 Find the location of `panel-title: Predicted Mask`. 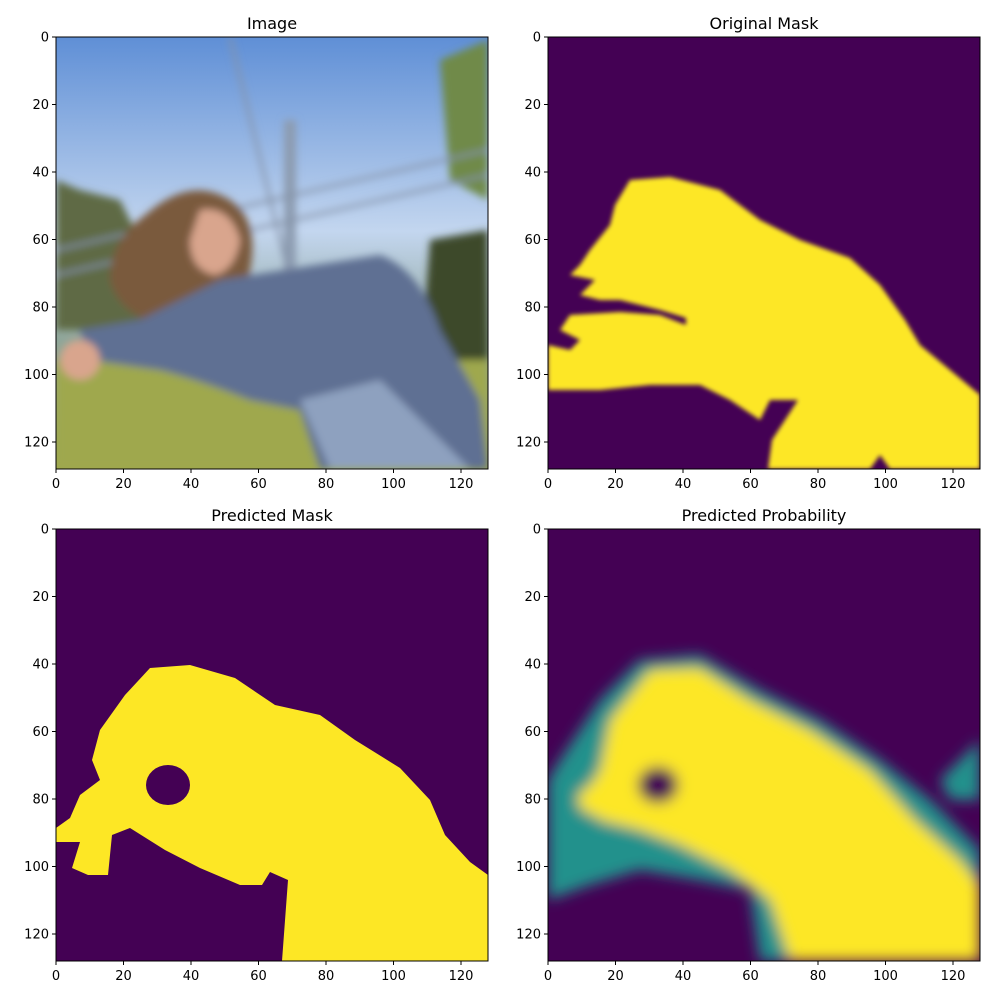

panel-title: Predicted Mask is located at coordinates (272, 515).